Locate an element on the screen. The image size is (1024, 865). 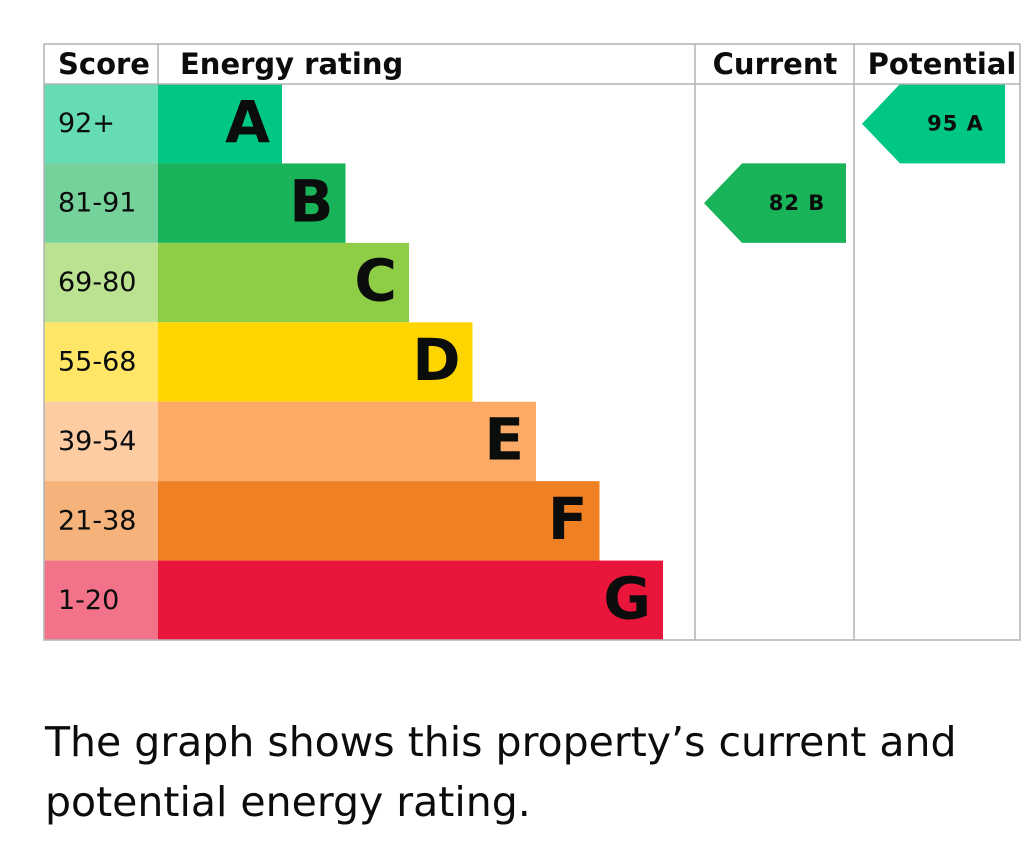
rating-letter: A is located at coordinates (247, 122).